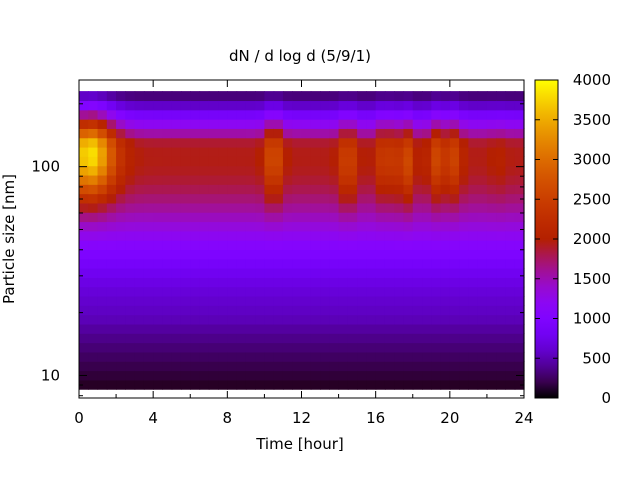 The width and height of the screenshot is (640, 480). What do you see at coordinates (606, 398) in the screenshot?
I see `colorbar-tick-label: 0` at bounding box center [606, 398].